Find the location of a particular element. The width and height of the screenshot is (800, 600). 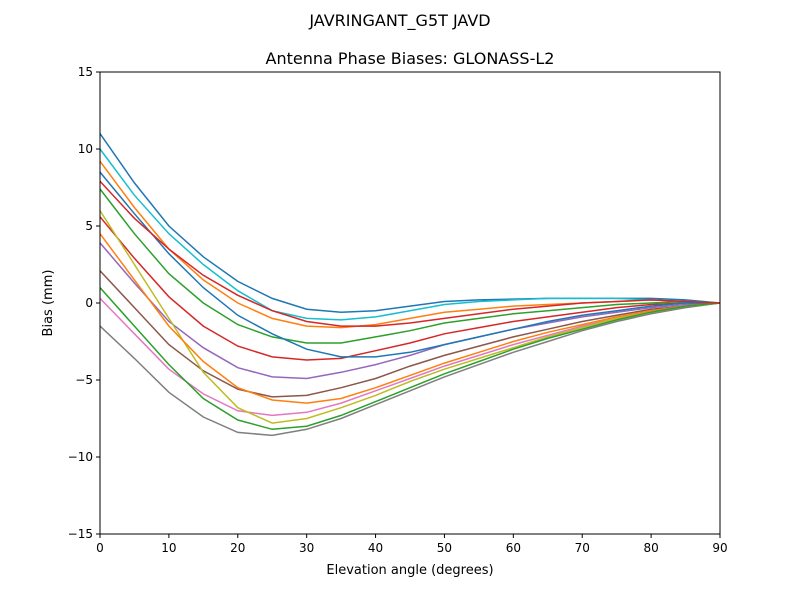

y-tick-label: 5 is located at coordinates (89, 226).